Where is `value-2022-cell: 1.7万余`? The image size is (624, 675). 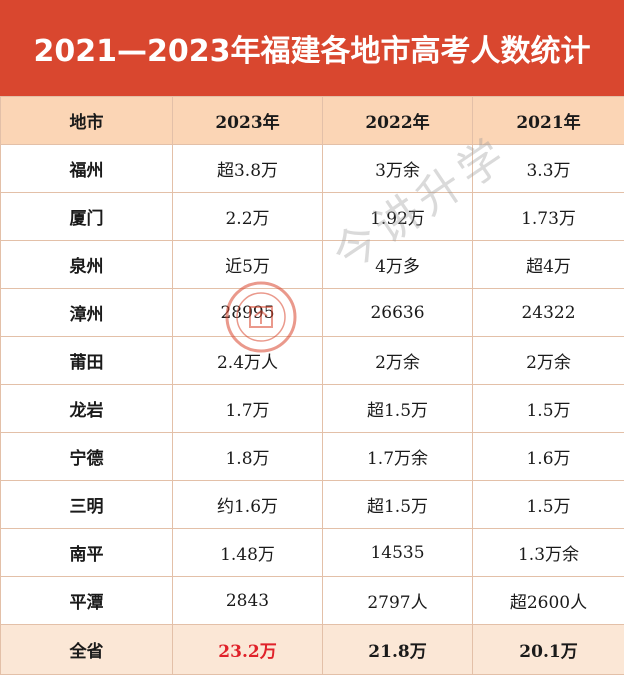
value-2022-cell: 1.7万余 is located at coordinates (398, 457).